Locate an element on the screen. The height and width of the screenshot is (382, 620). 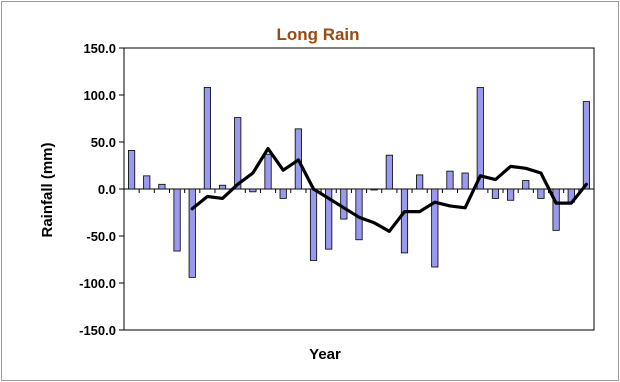
x-axis-ticks is located at coordinates (359, 191).